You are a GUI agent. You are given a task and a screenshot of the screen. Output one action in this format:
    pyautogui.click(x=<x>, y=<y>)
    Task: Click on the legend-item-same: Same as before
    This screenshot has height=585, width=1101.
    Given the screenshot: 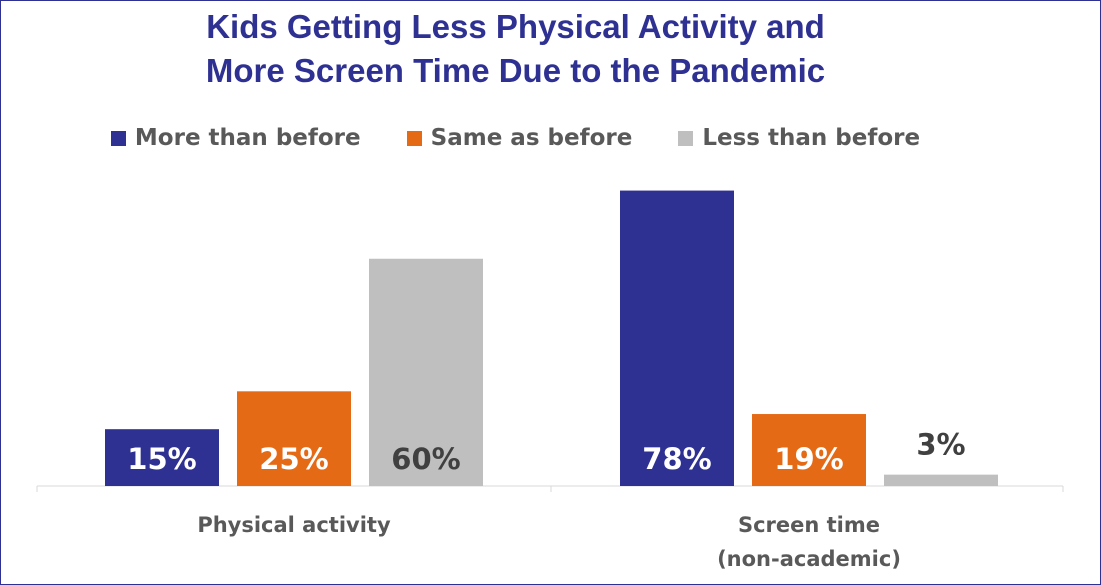 What is the action you would take?
    pyautogui.click(x=519, y=138)
    